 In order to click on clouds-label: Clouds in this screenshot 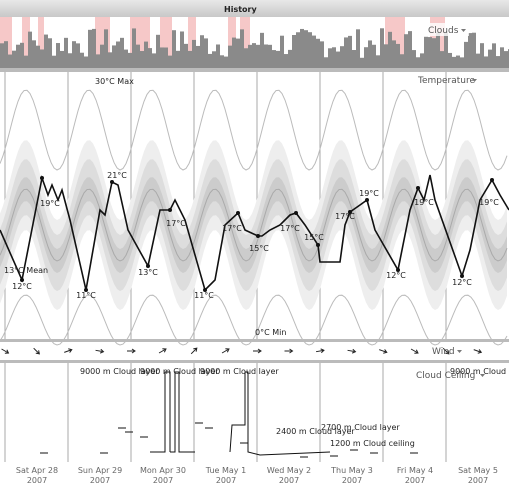, I will do `click(443, 31)`.